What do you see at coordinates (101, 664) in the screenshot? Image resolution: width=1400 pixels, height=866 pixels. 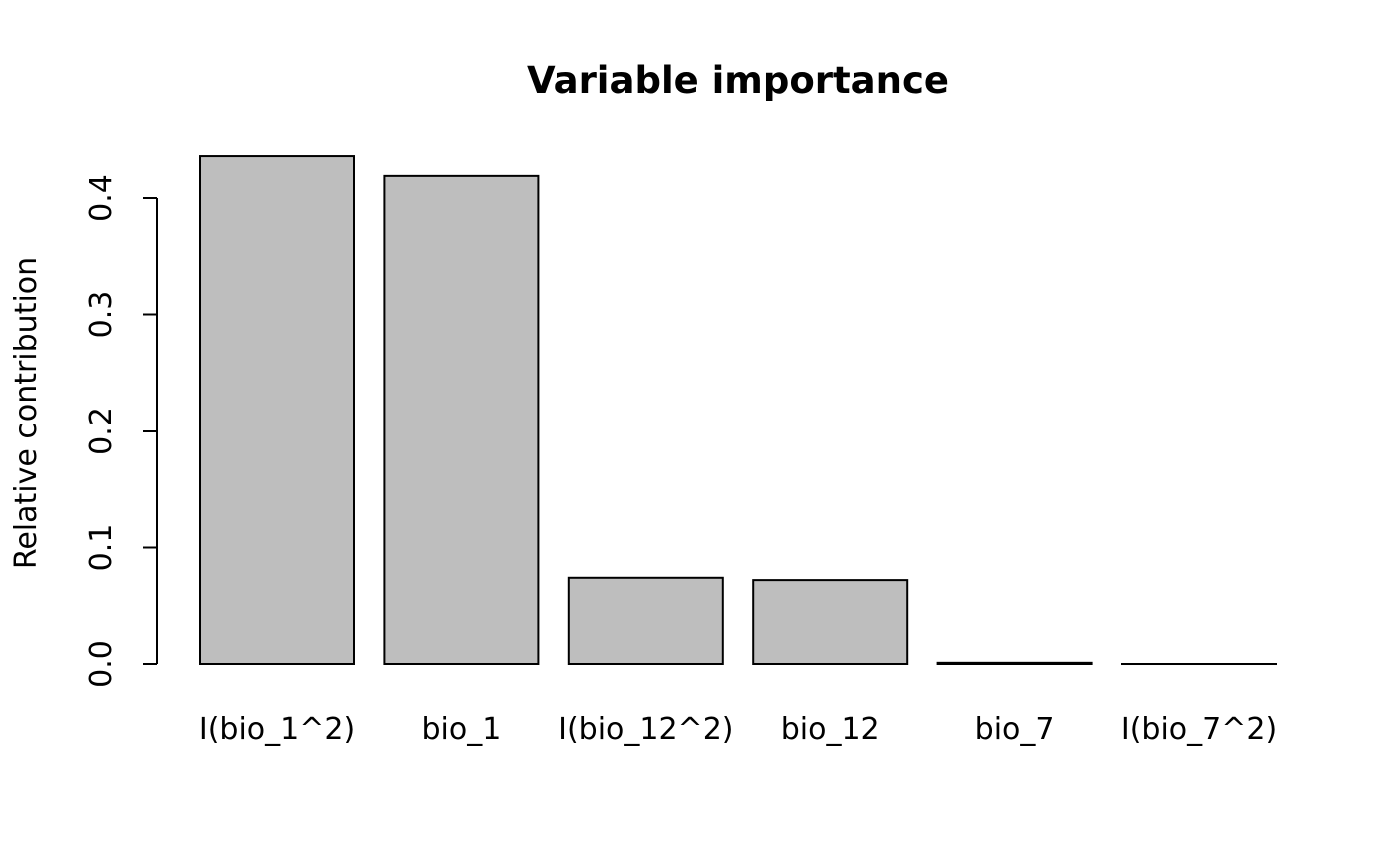 I see `y-tick-label: 0.0` at bounding box center [101, 664].